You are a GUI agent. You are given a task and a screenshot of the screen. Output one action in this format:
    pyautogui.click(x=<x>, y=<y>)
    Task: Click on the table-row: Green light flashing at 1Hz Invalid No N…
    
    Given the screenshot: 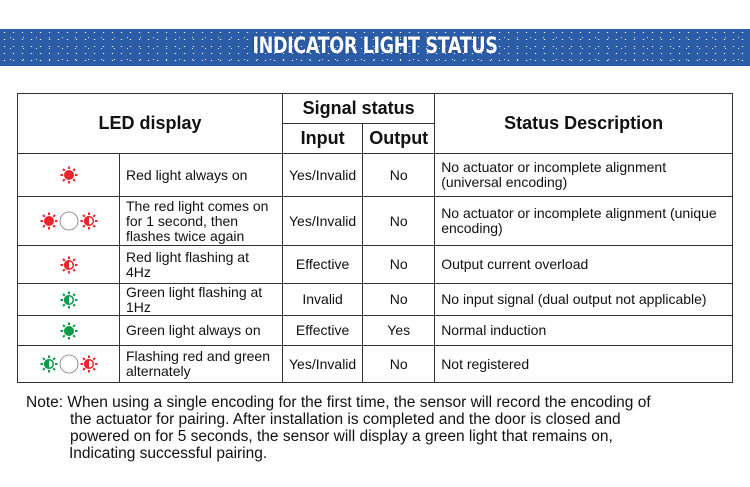 What is the action you would take?
    pyautogui.click(x=375, y=299)
    